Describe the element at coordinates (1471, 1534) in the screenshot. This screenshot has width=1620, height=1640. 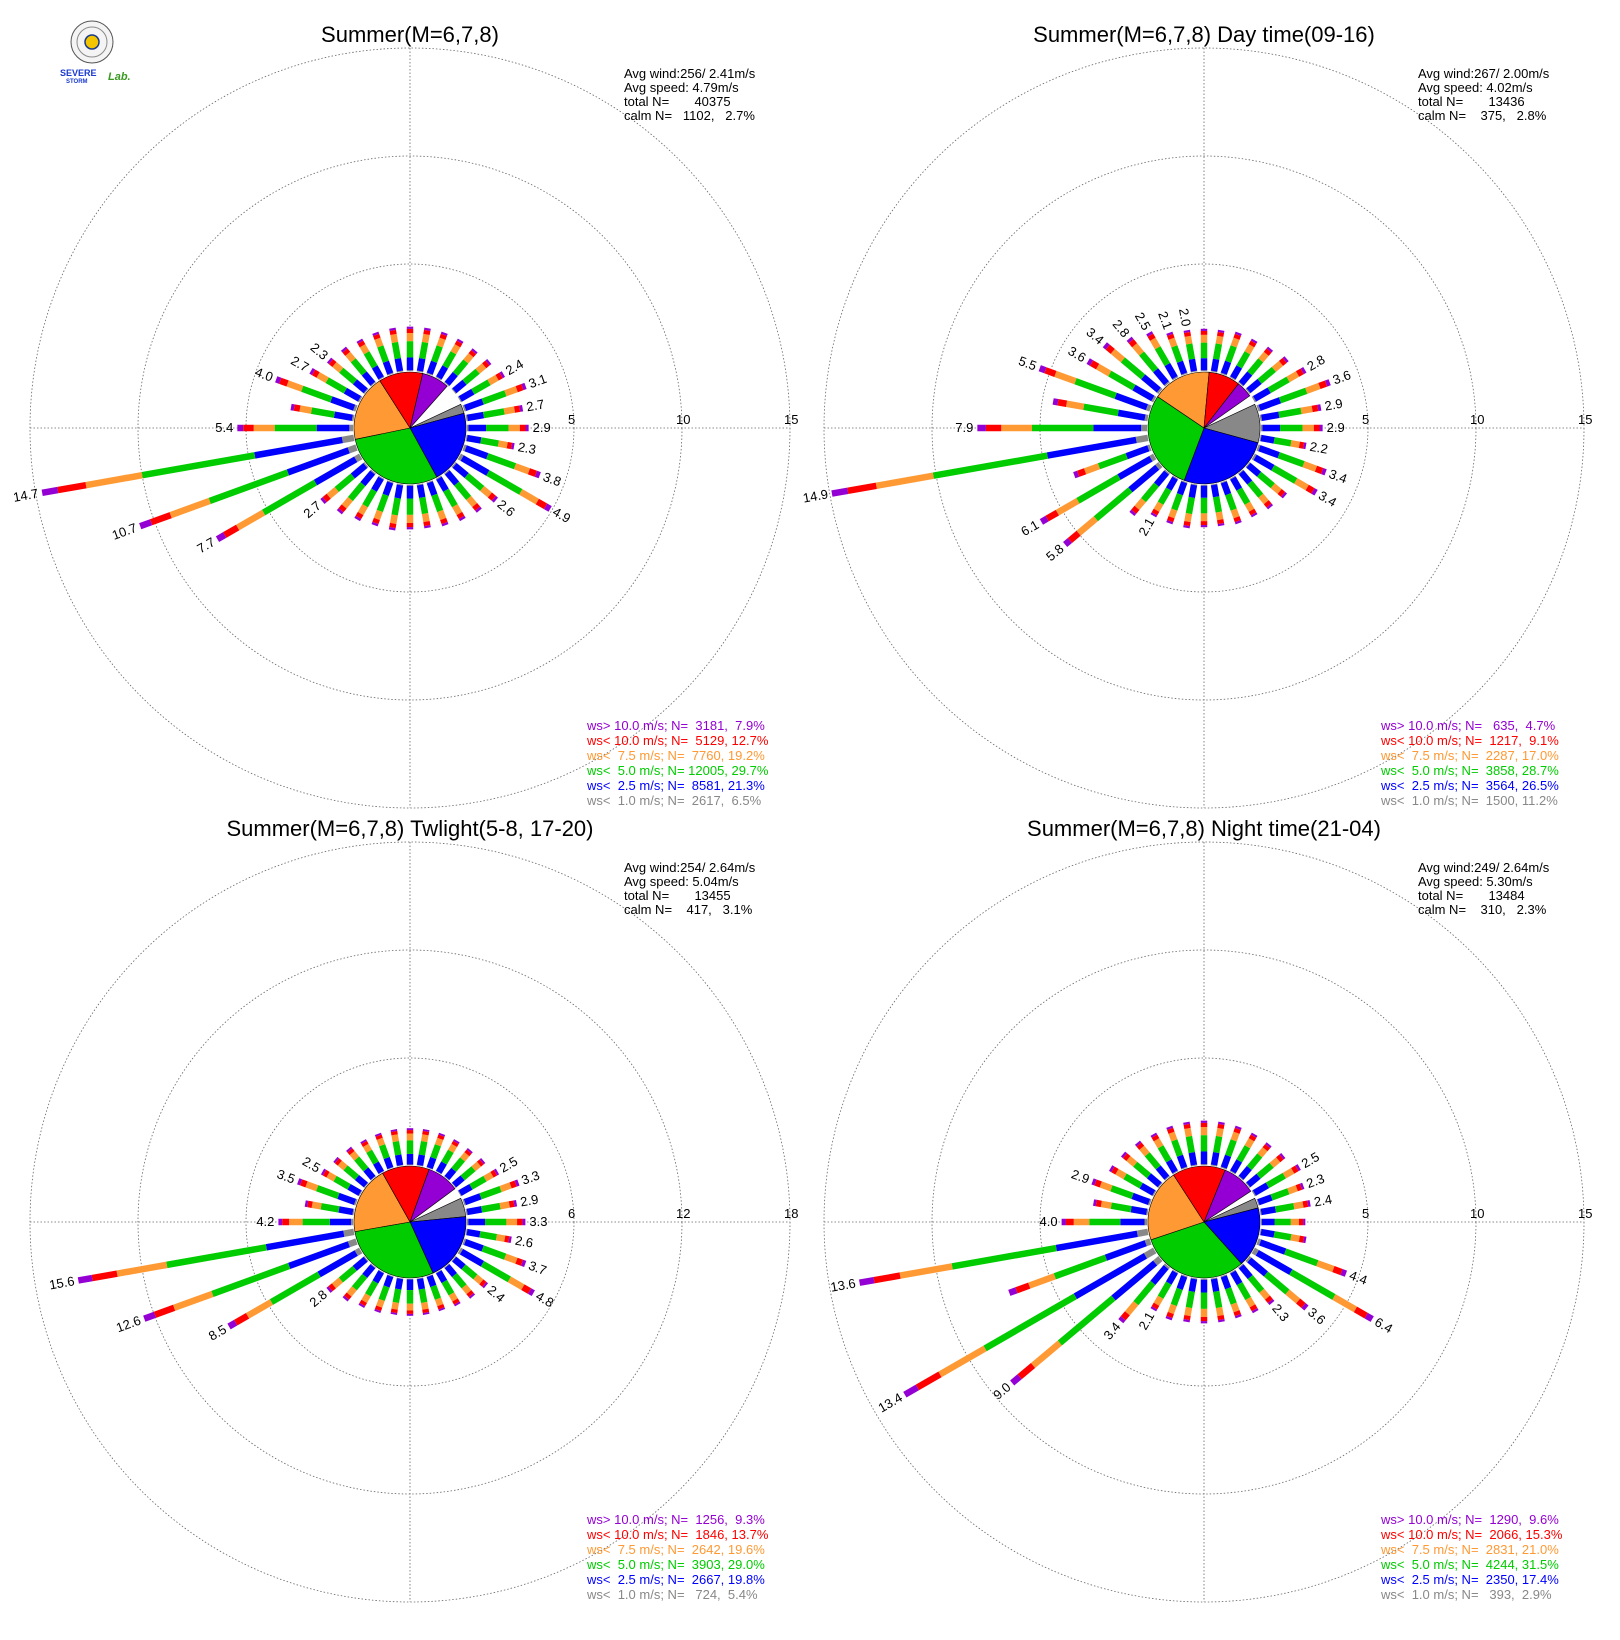
I see `legend-lt10: ws< 10.0 m/s; N= 2066, 15.3%` at that location.